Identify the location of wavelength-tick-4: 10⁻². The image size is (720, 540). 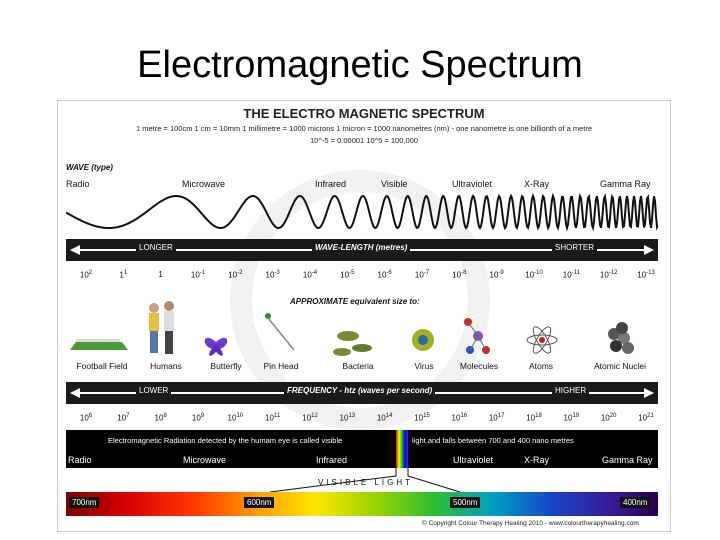
(235, 275).